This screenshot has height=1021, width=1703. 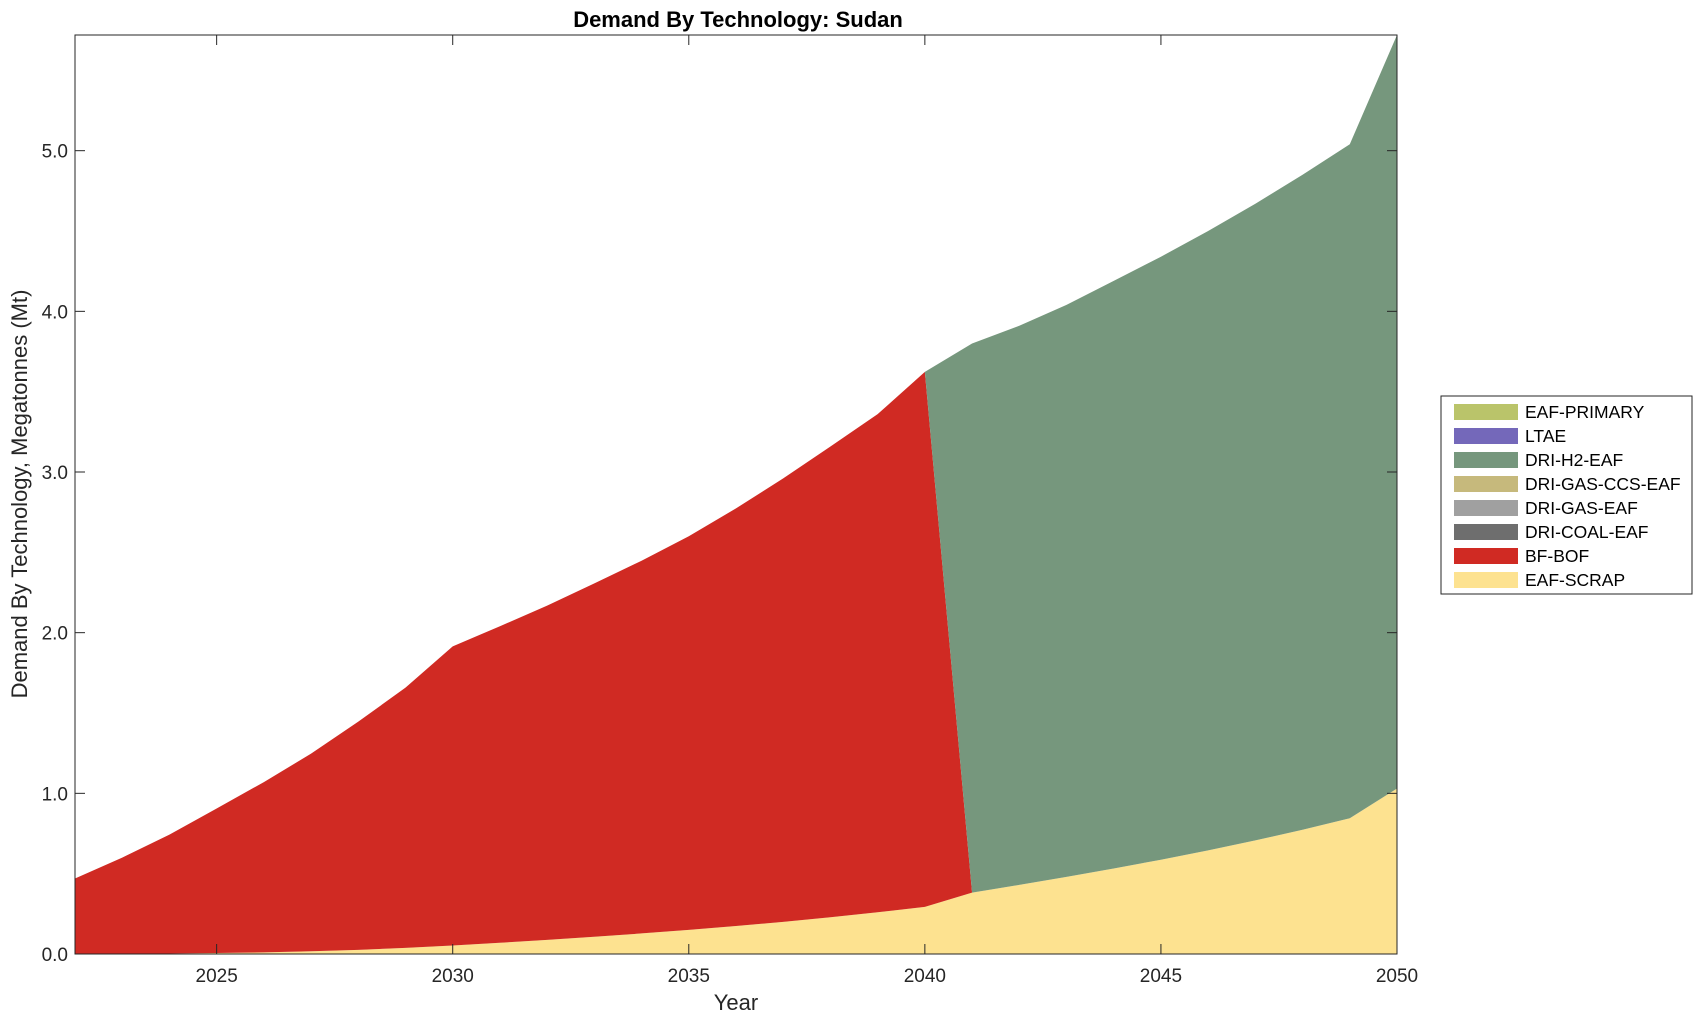 I want to click on legend-swatch-ltae, so click(x=1486, y=436).